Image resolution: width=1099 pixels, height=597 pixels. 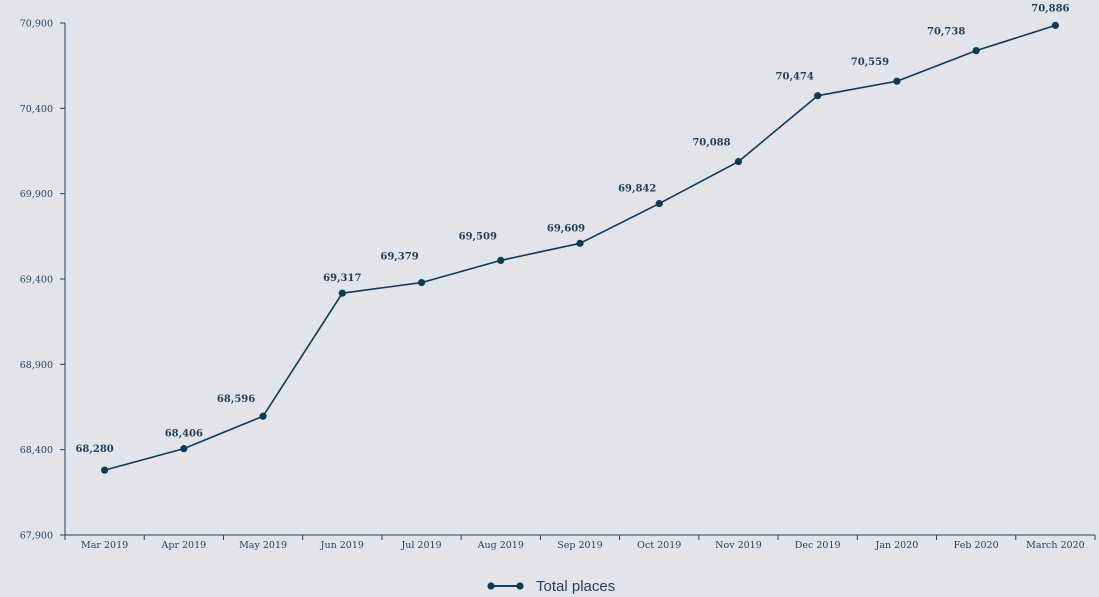 What do you see at coordinates (637, 189) in the screenshot?
I see `data-label: 69,842` at bounding box center [637, 189].